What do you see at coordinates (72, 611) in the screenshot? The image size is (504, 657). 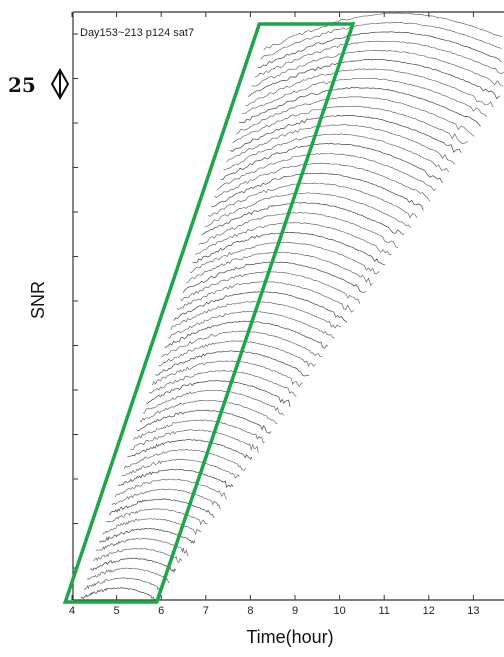 I see `x-tick-label: 4` at bounding box center [72, 611].